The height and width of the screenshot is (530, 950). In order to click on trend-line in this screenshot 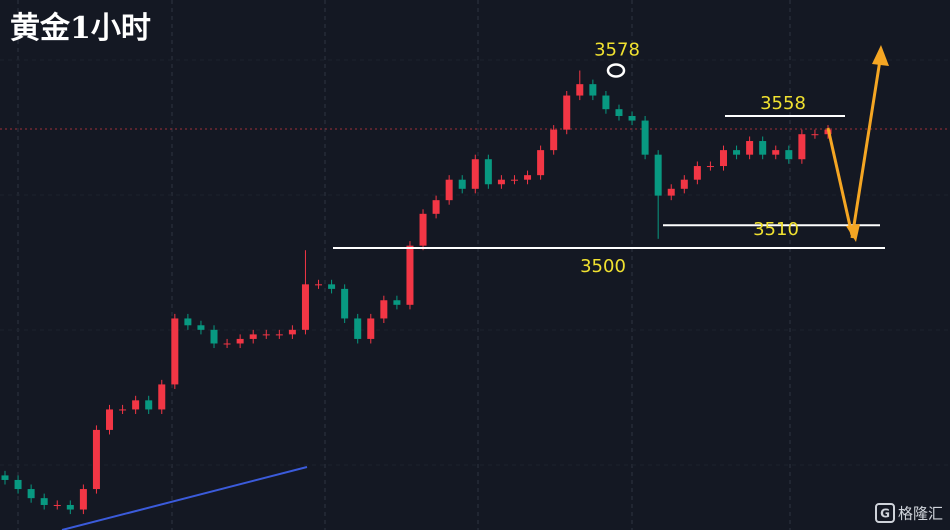, I will do `click(184, 498)`.